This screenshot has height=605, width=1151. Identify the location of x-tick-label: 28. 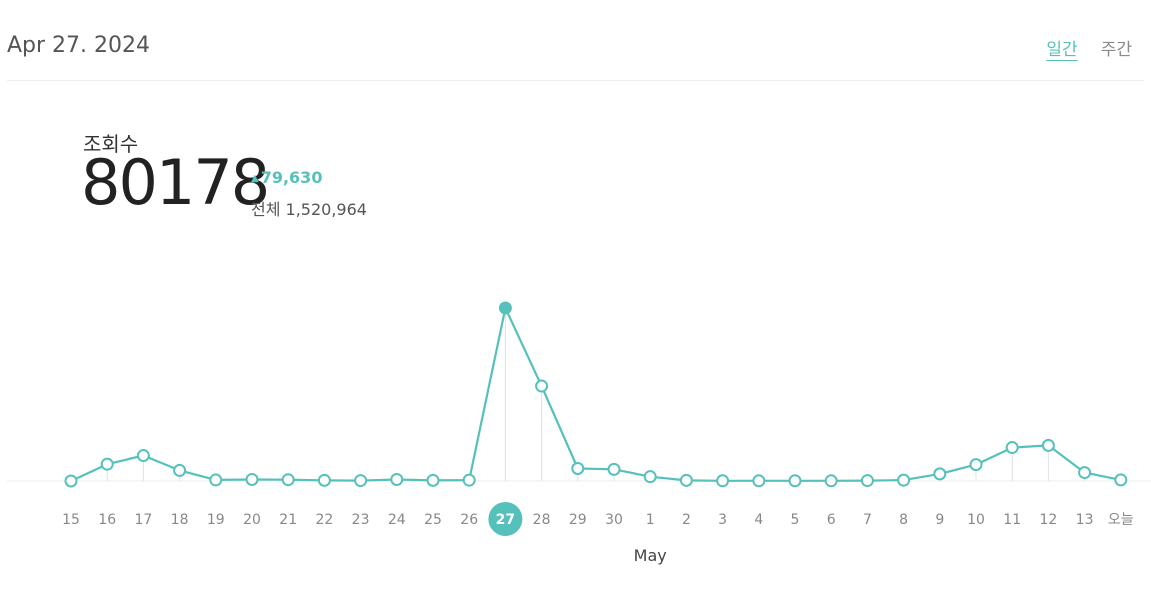
(542, 520).